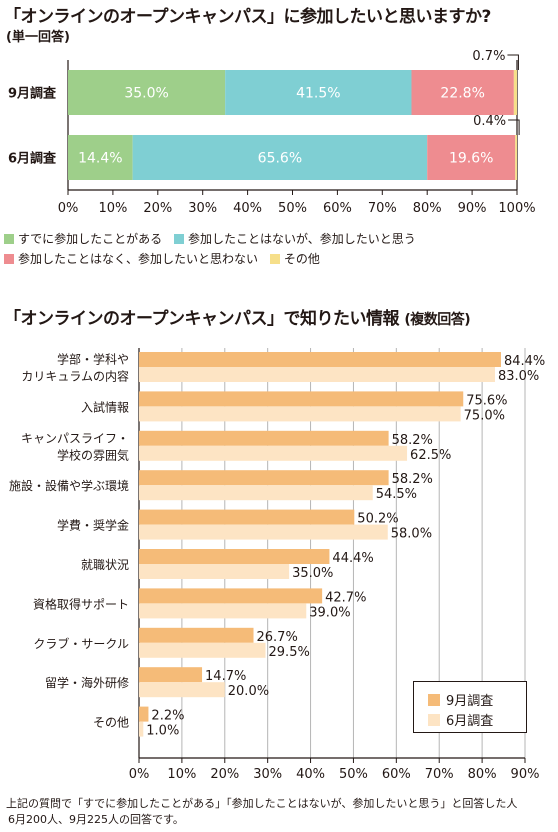  What do you see at coordinates (75, 376) in the screenshot?
I see `category-label: カリキュラムの内容` at bounding box center [75, 376].